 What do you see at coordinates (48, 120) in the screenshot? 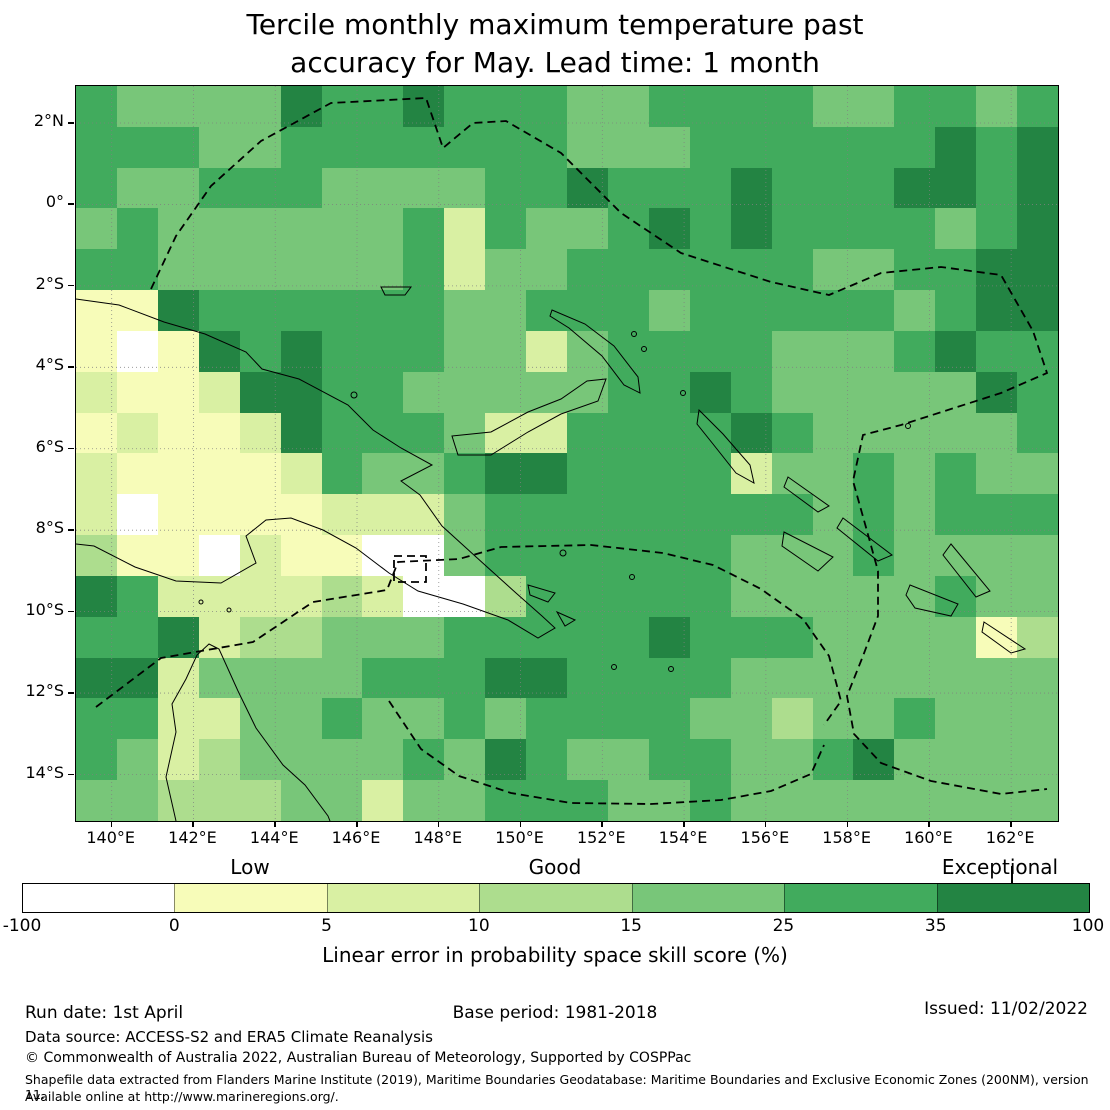
I see `y-axis-tick-label: 2°N` at bounding box center [48, 120].